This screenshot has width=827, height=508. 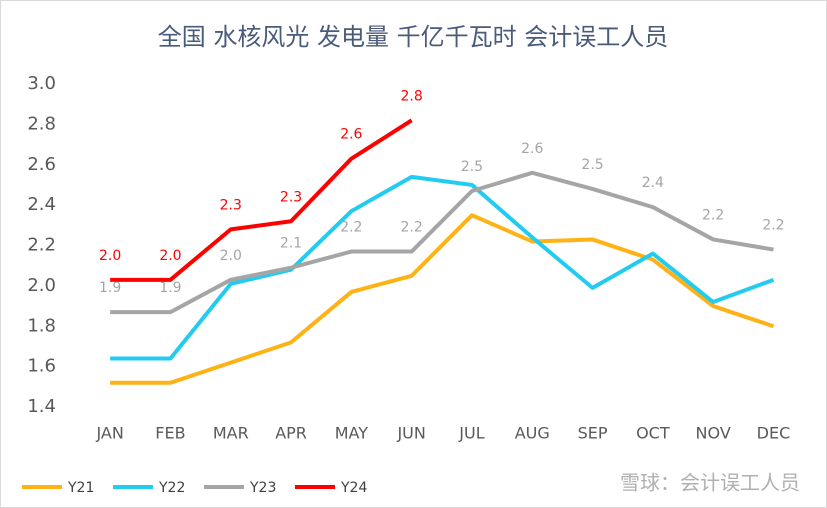 What do you see at coordinates (653, 183) in the screenshot?
I see `data-label: 2.4` at bounding box center [653, 183].